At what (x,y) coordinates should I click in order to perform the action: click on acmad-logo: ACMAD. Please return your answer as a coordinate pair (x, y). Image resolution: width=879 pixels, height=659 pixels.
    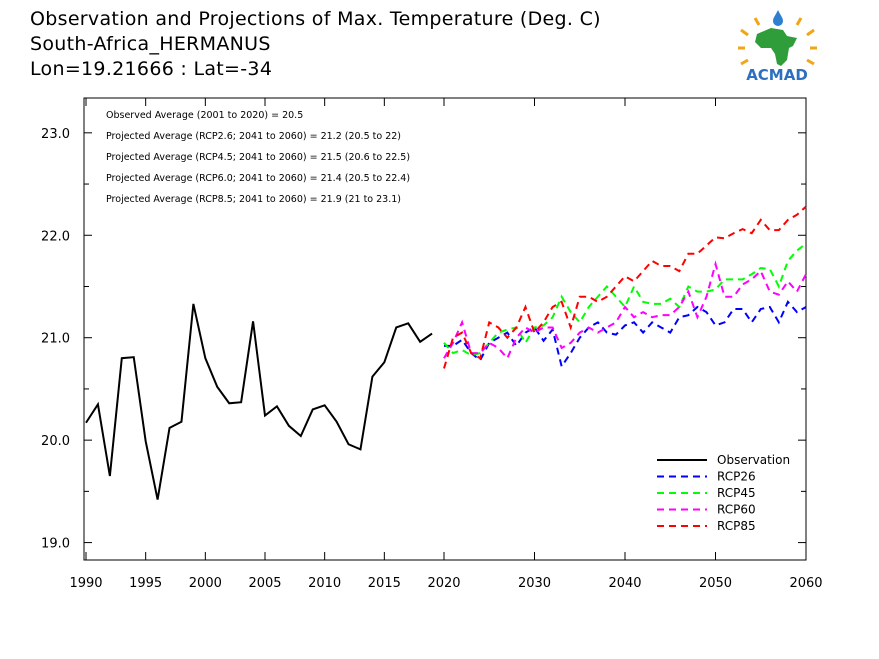
    Looking at the image, I should click on (777, 46).